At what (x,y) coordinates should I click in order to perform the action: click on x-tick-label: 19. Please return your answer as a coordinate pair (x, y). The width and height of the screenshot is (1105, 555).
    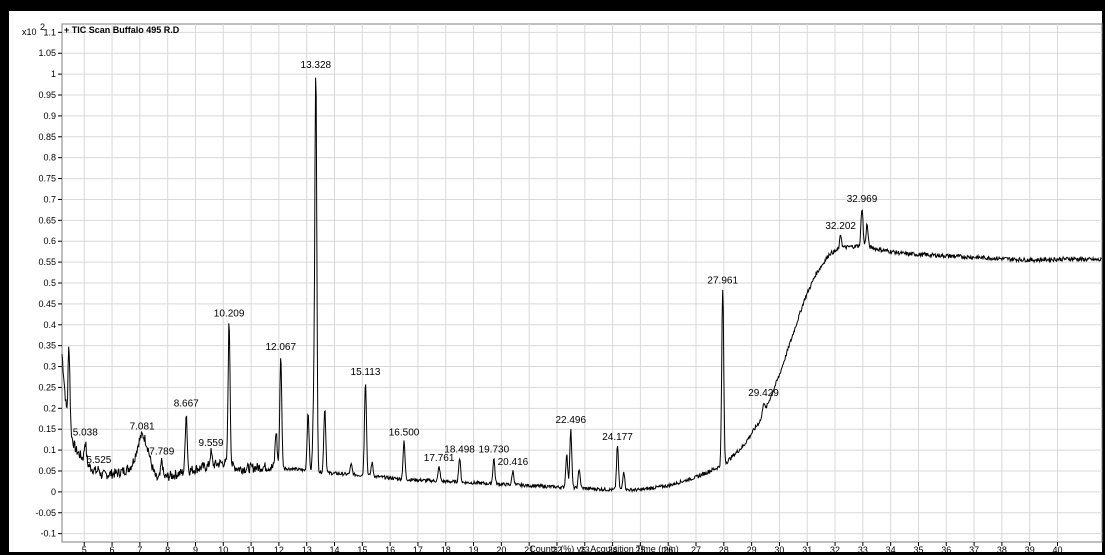
    Looking at the image, I should click on (474, 550).